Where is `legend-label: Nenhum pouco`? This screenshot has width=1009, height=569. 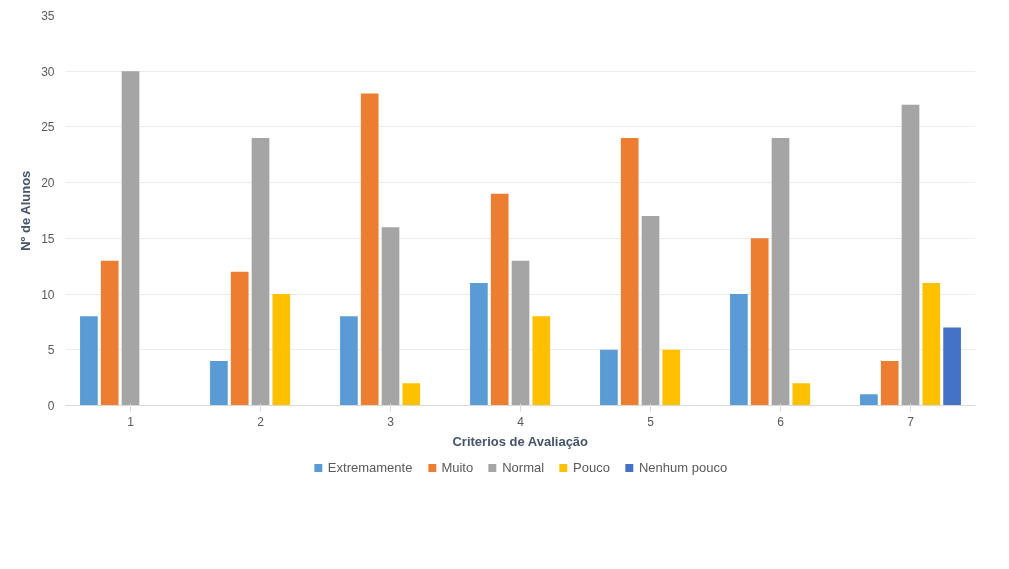 legend-label: Nenhum pouco is located at coordinates (683, 467).